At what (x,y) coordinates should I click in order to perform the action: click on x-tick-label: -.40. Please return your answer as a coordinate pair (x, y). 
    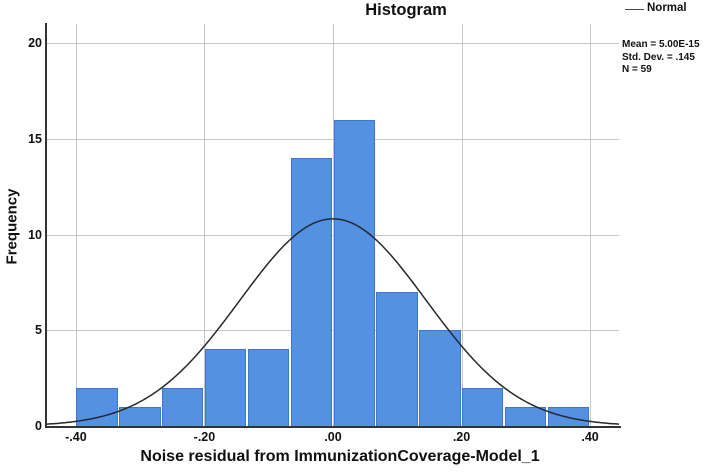
    Looking at the image, I should click on (76, 437).